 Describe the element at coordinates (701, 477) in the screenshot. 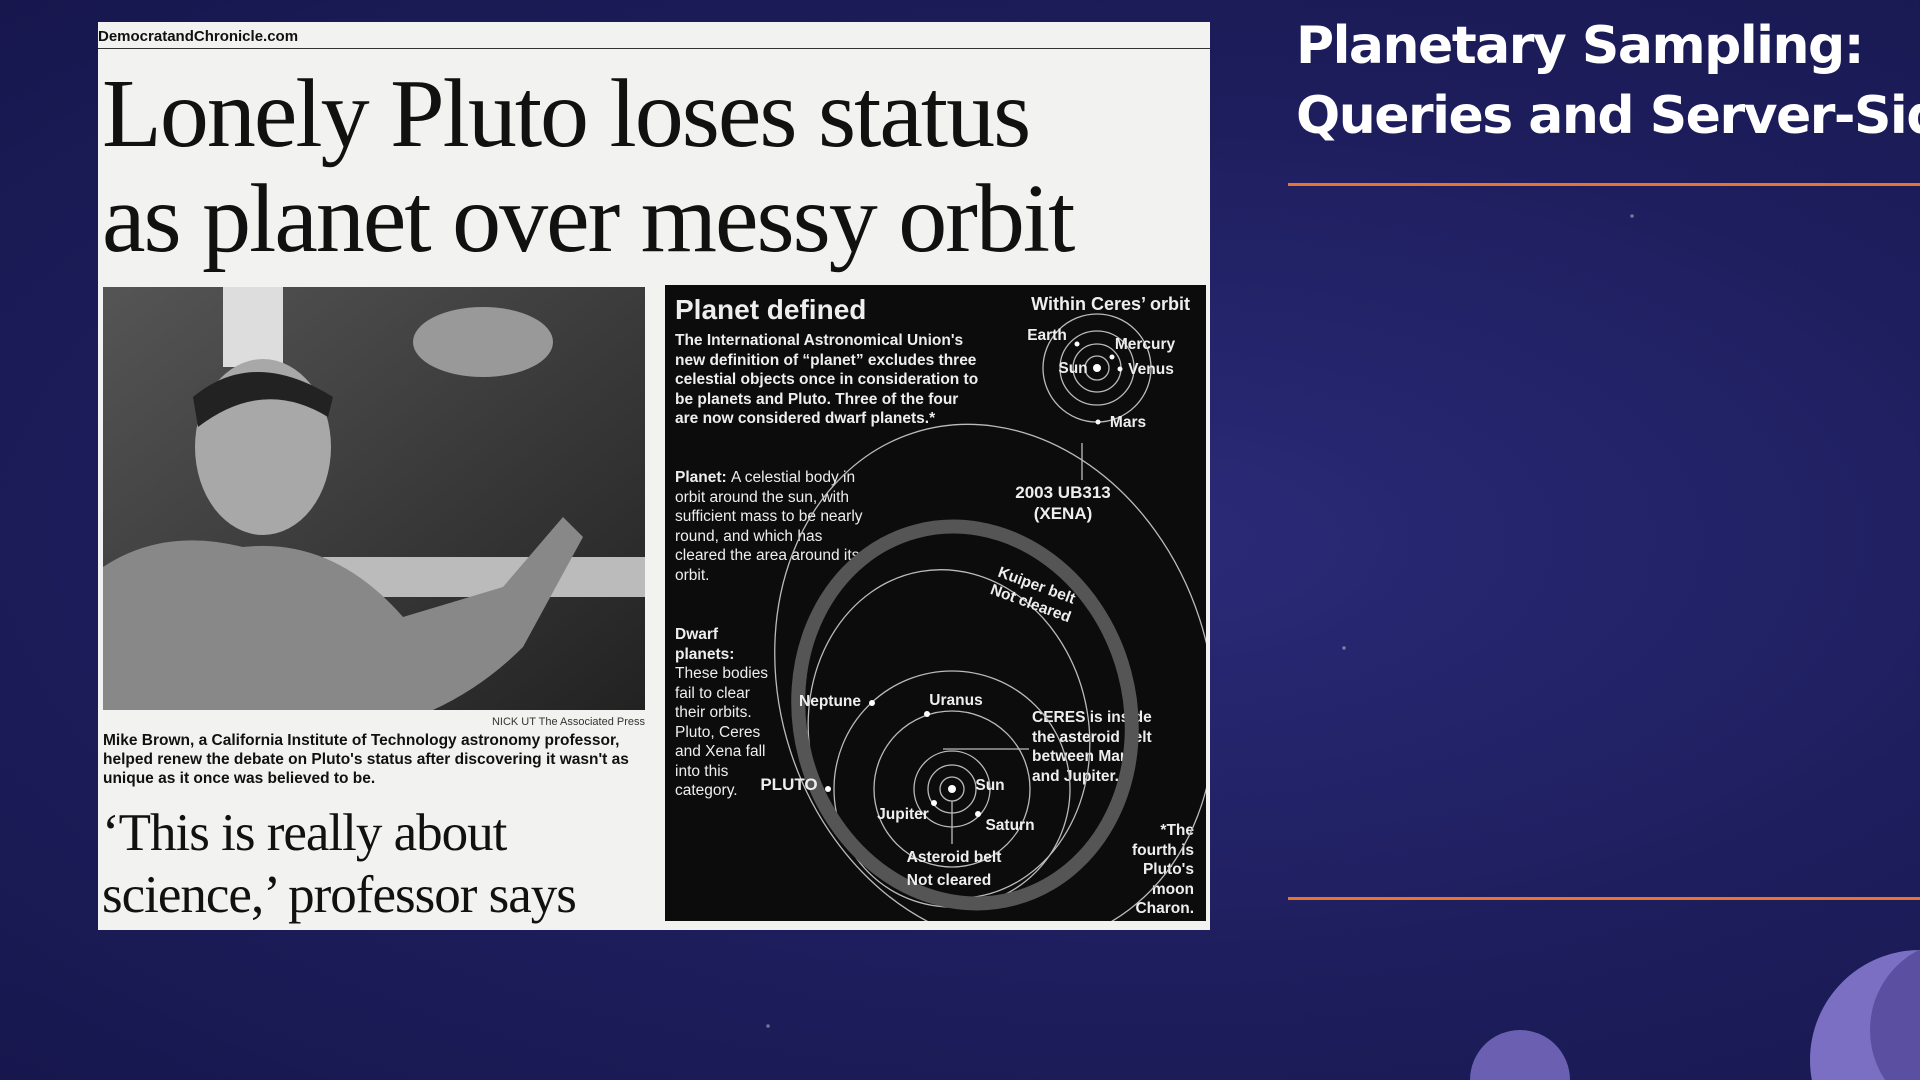

I see `term: Planet:` at that location.